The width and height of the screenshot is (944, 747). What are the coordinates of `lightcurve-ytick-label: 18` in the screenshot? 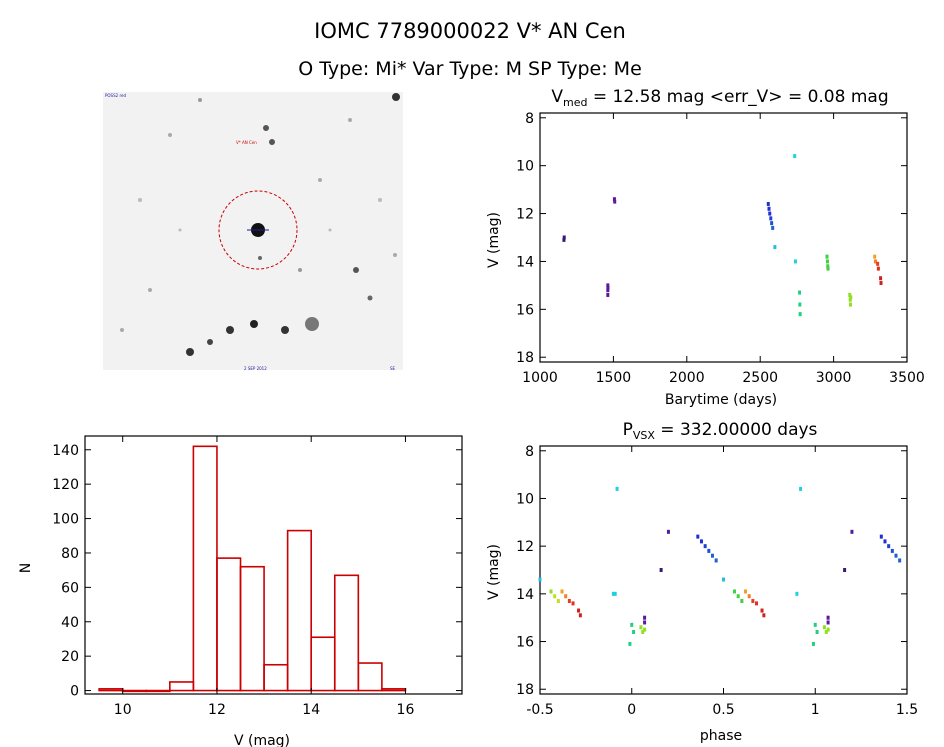 It's located at (525, 358).